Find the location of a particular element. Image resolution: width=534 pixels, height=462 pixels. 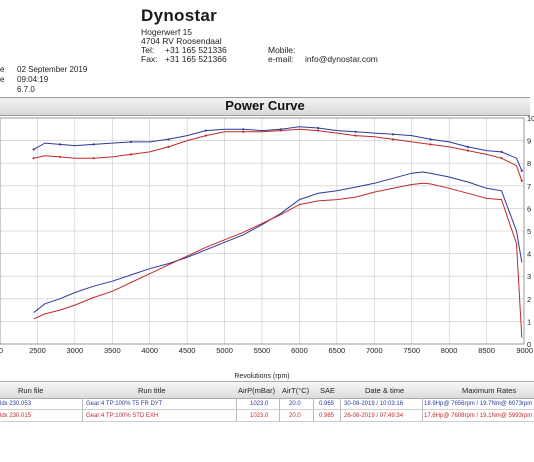

mobile-label: Mobile: is located at coordinates (282, 50).